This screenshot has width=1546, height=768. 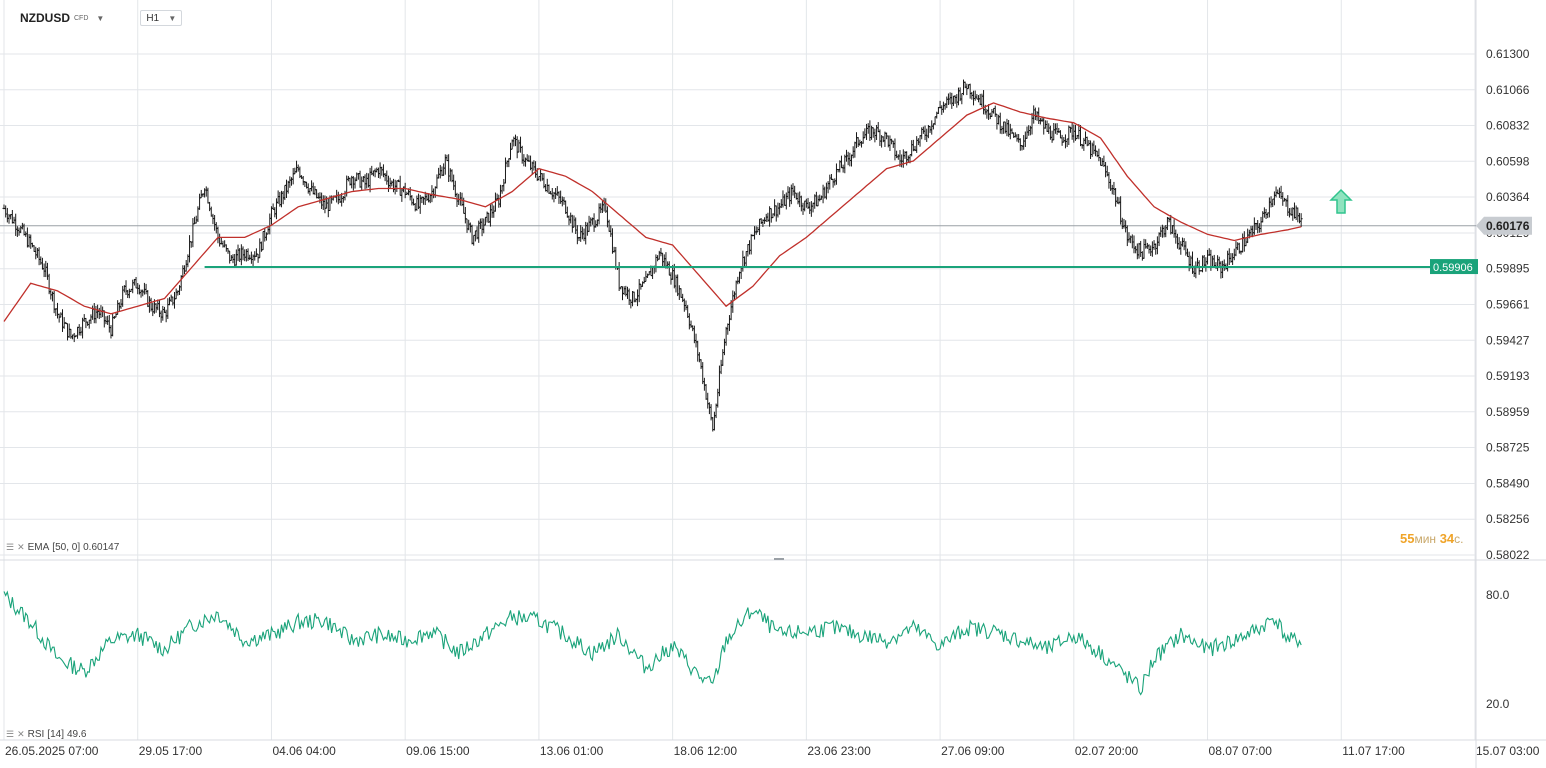 I want to click on timeframe-select: H1 ▼, so click(x=161, y=18).